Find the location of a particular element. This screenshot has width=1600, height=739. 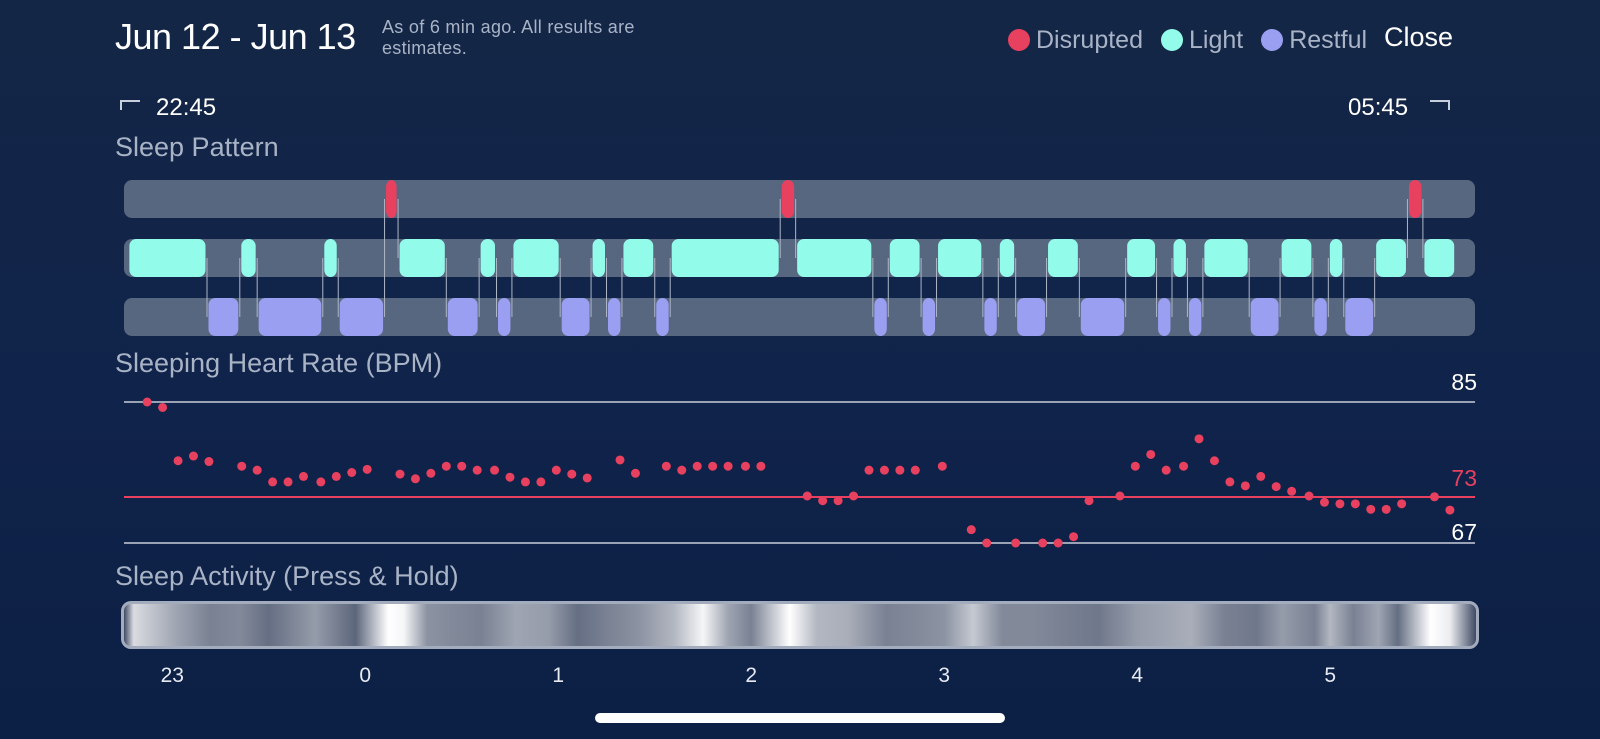

hr-avg-label: 73 is located at coordinates (1464, 478).